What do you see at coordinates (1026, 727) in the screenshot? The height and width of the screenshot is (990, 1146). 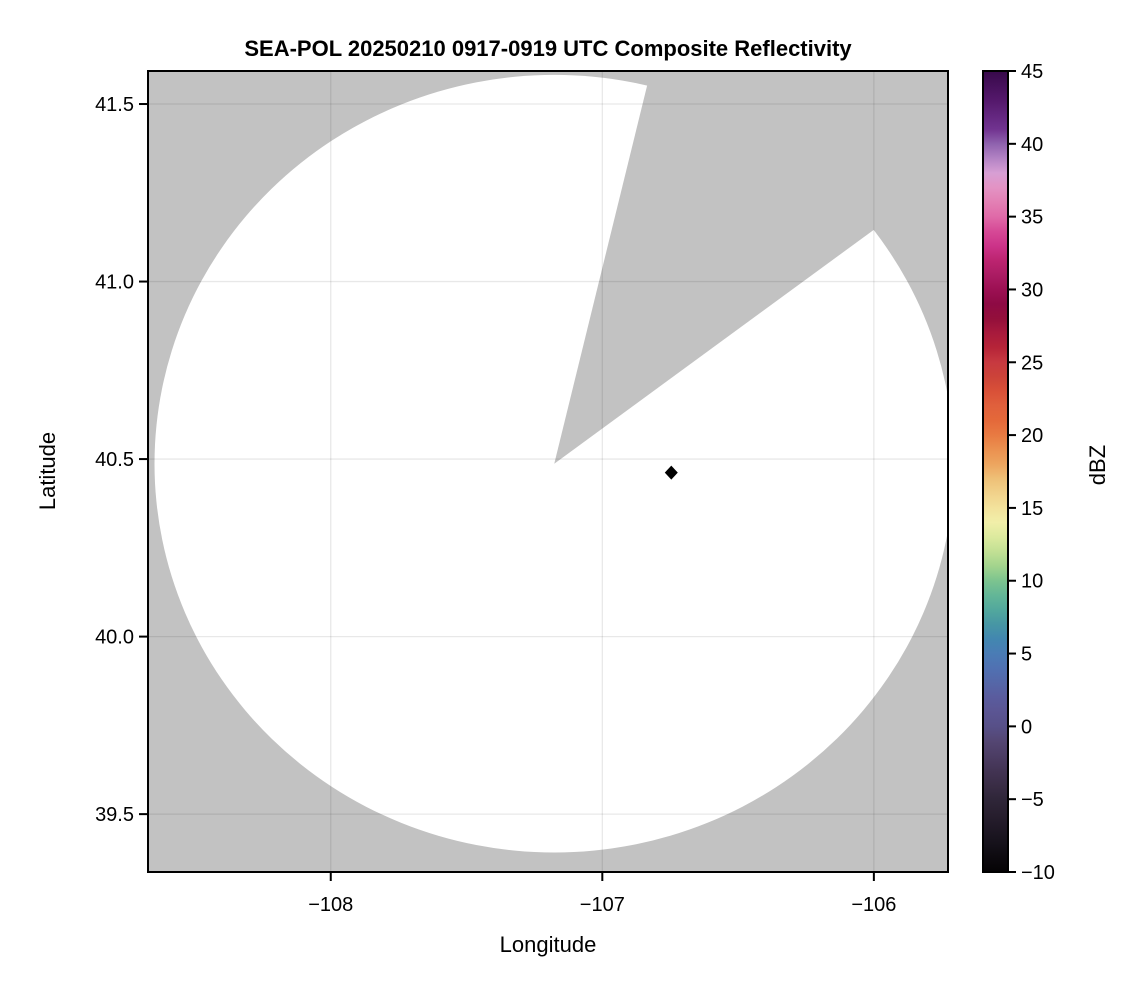 I see `colorbar-tick-label: 0` at bounding box center [1026, 727].